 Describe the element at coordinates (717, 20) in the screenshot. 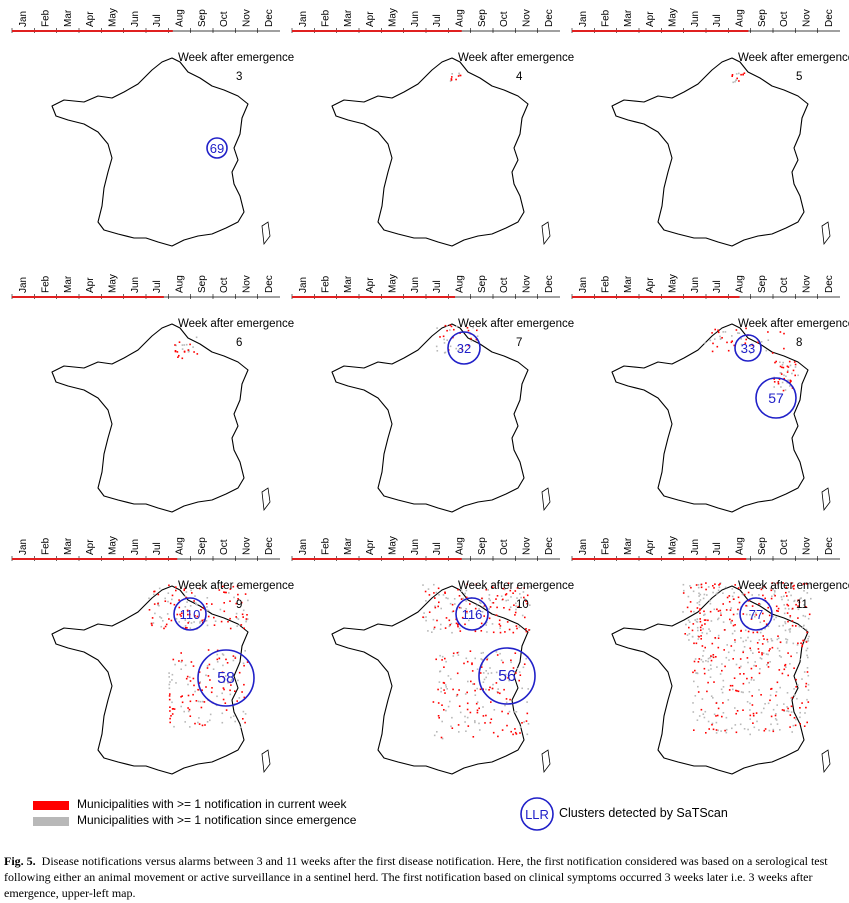

I see `timeline-month-label: Jul` at that location.